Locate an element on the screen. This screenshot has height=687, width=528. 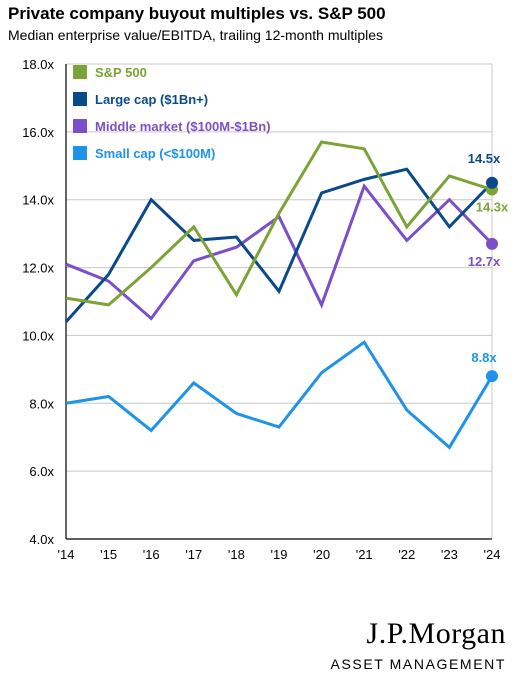
y-tick-label: 18.0x is located at coordinates (38, 64).